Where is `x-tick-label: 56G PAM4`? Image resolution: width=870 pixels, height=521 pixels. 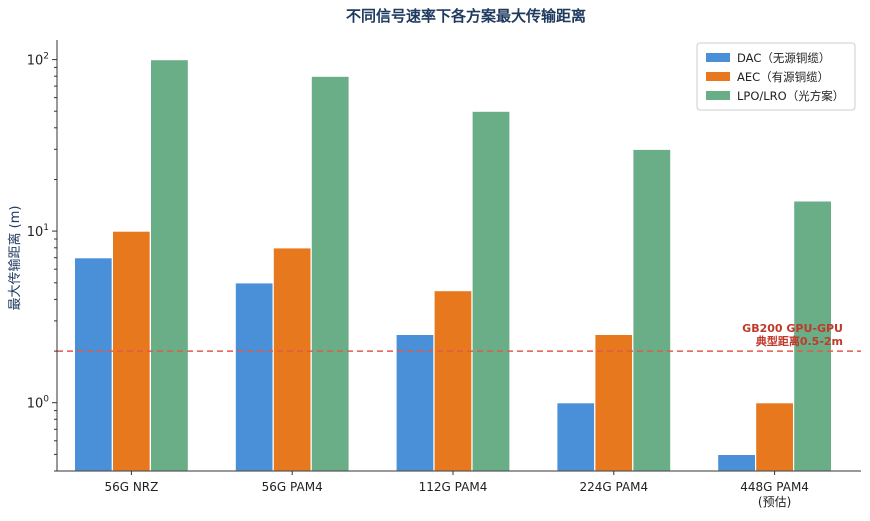 x-tick-label: 56G PAM4 is located at coordinates (292, 487).